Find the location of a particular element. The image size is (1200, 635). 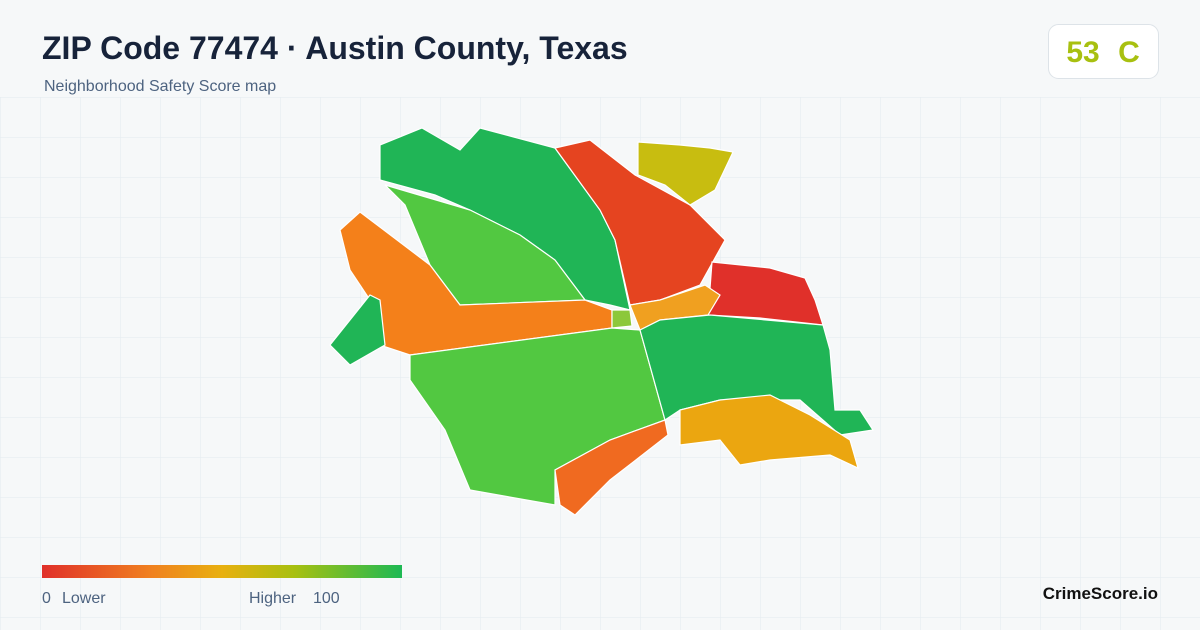

subtitle: Neighborhood Safety Score map is located at coordinates (160, 86).